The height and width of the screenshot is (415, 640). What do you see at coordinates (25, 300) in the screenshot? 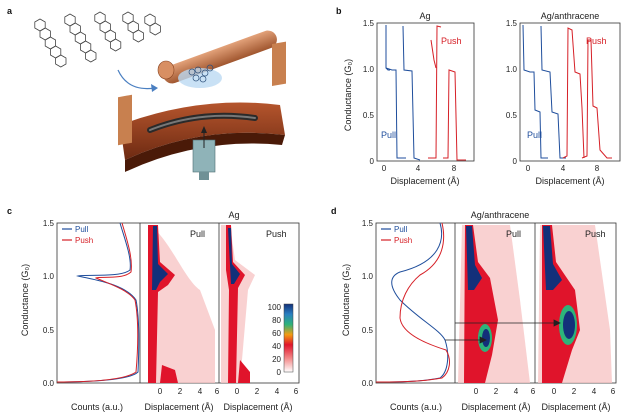
I see `c-ylabel: Conductance (G₀)` at bounding box center [25, 300].